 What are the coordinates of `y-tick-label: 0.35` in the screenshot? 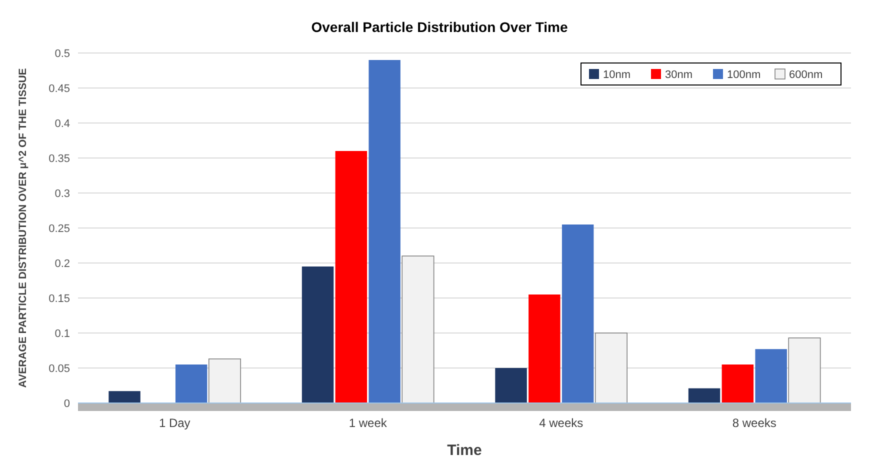 It's located at (59, 158).